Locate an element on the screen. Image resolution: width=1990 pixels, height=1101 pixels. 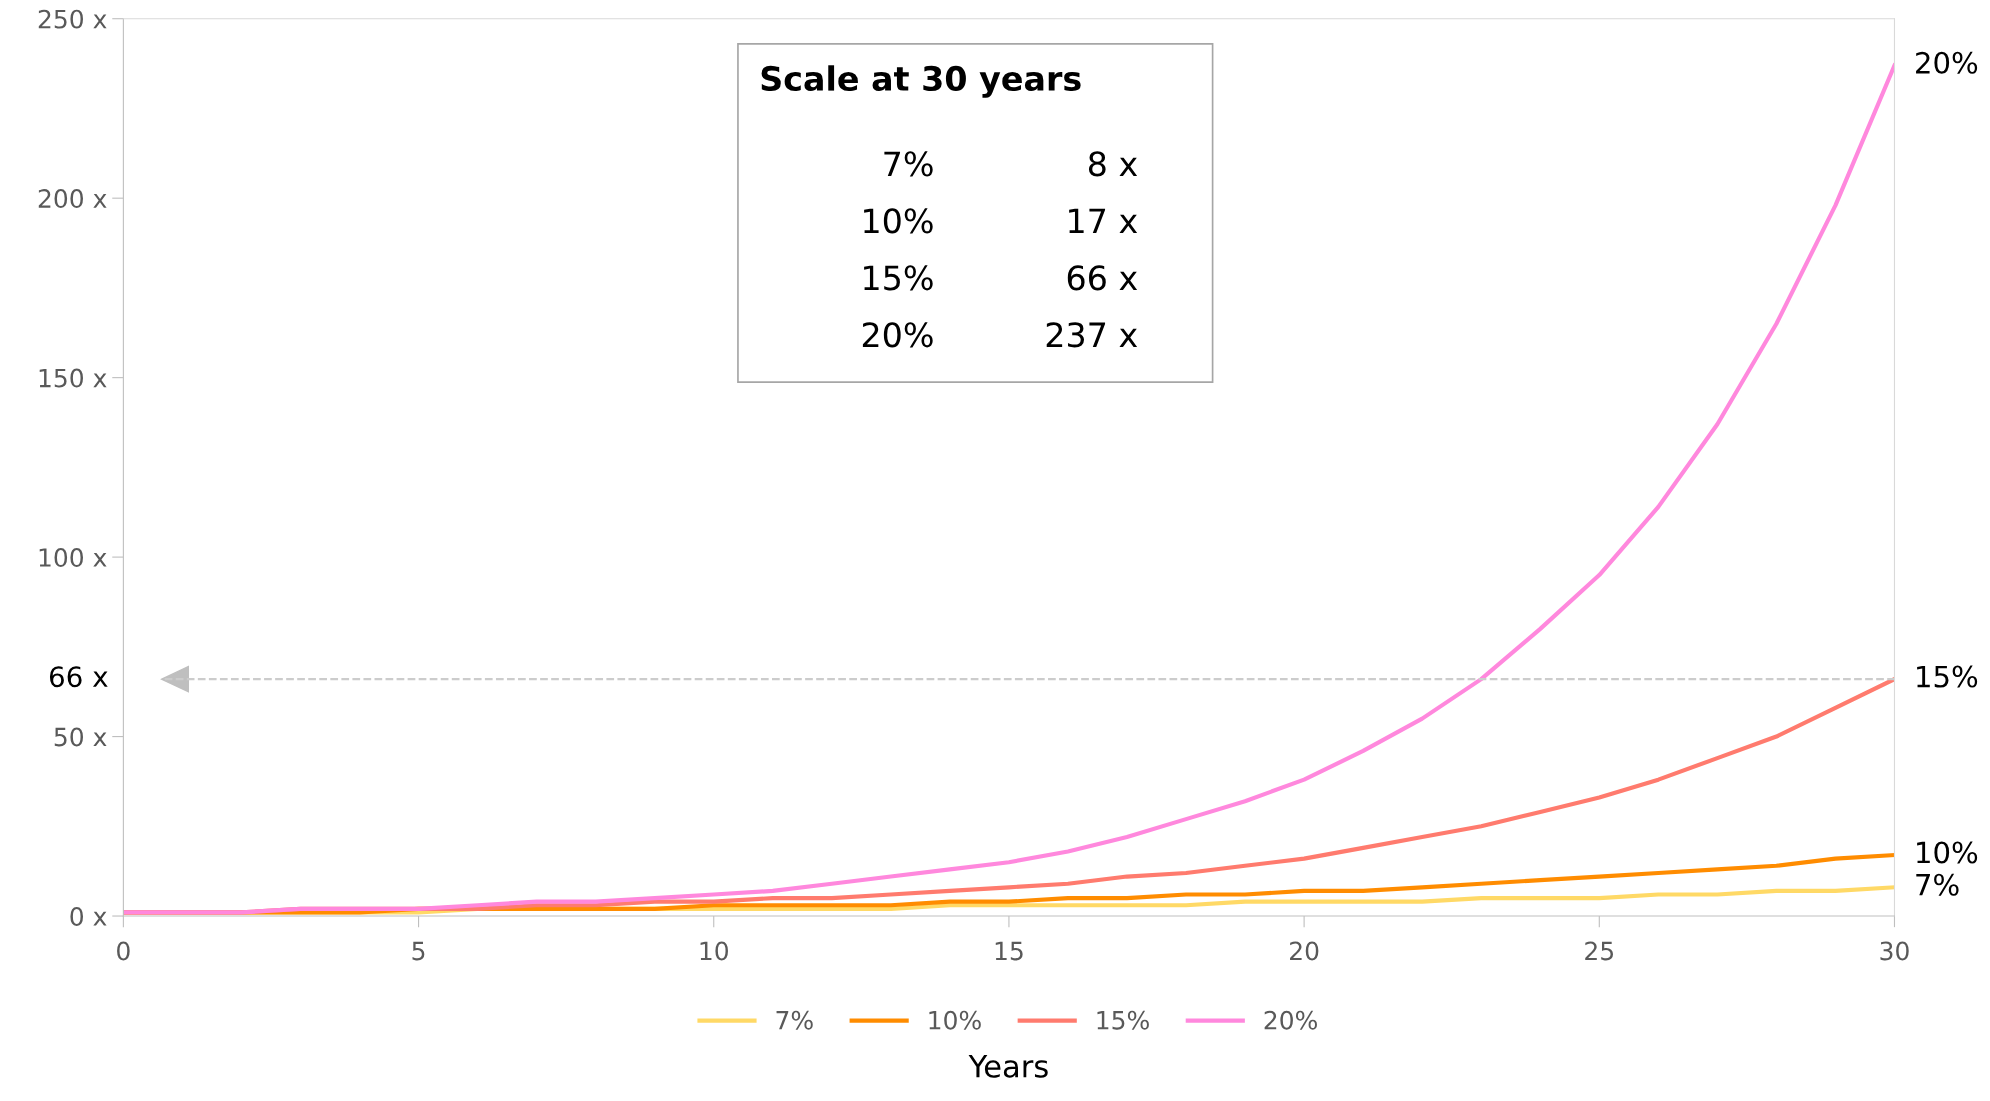
annotation: 7% is located at coordinates (908, 164).